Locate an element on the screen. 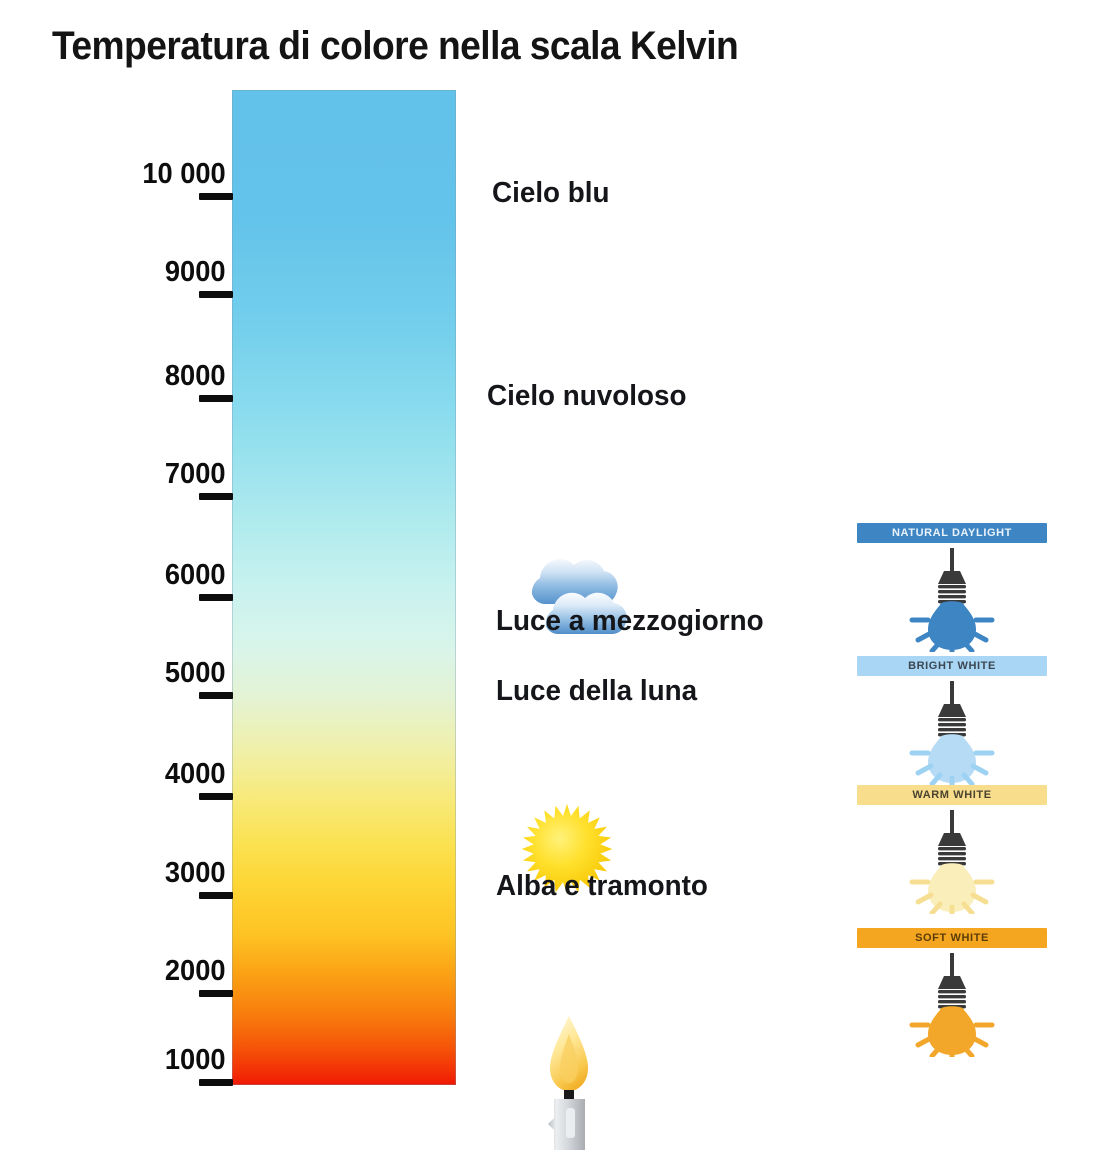 This screenshot has width=1100, height=1152. scale-tick-label: 1000 is located at coordinates (195, 1060).